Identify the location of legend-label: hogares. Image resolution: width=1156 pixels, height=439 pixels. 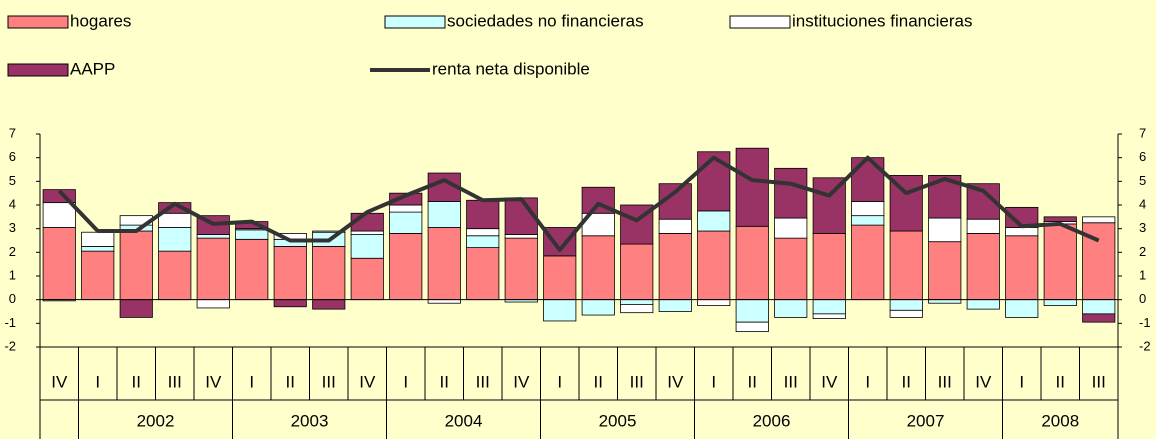
(100, 20).